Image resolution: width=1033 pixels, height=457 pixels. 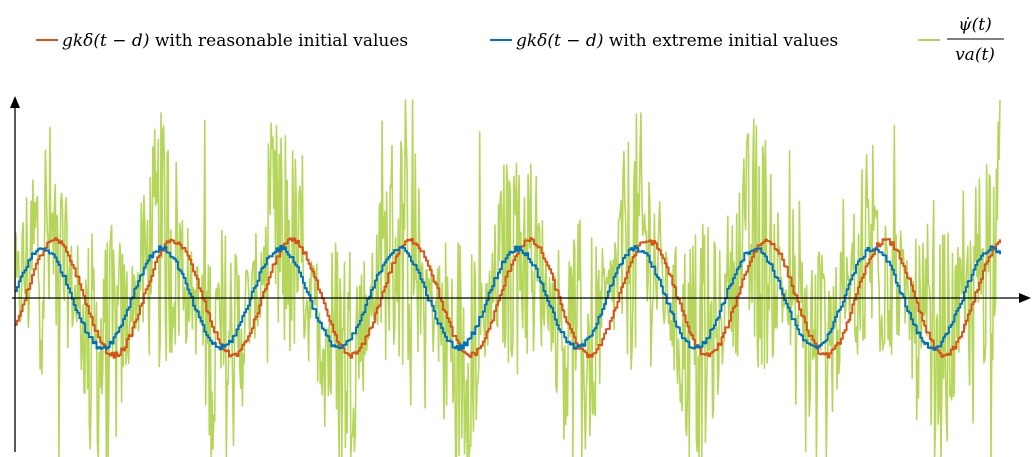 What do you see at coordinates (105, 41) in the screenshot?
I see `legend-label-reasonable-math: gkδ(t − d)` at bounding box center [105, 41].